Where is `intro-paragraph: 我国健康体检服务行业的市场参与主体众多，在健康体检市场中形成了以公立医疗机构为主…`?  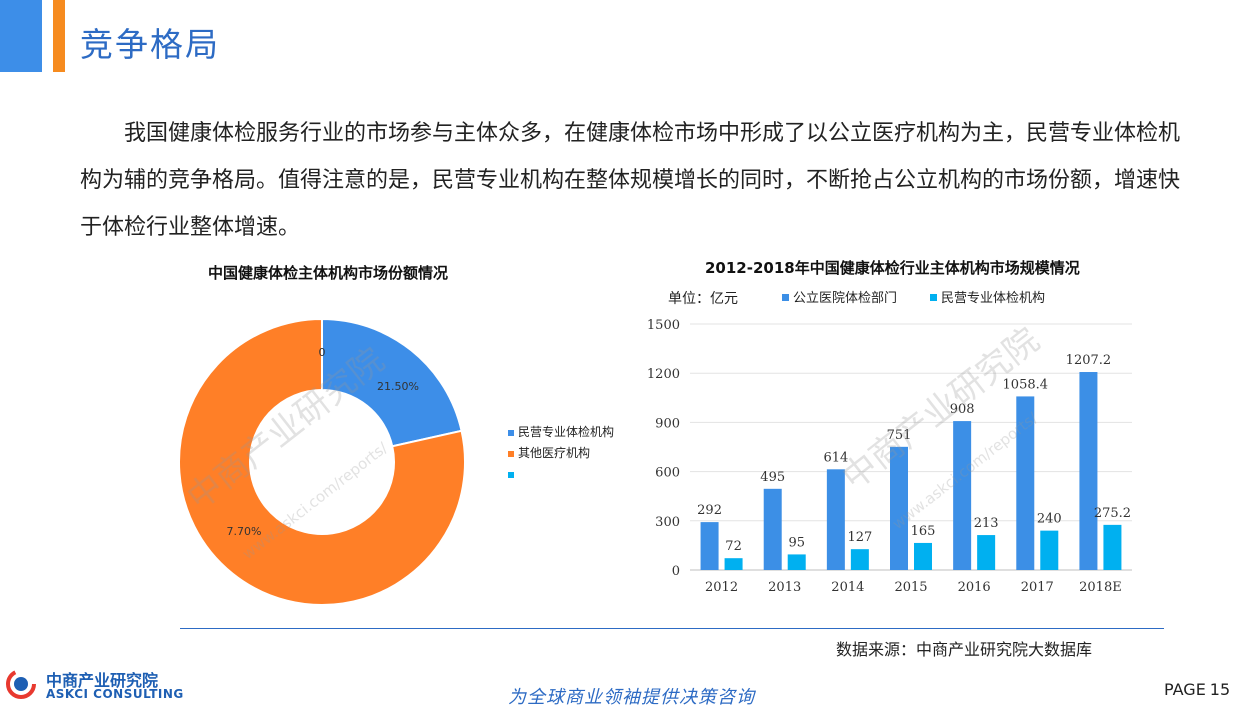 intro-paragraph: 我国健康体检服务行业的市场参与主体众多，在健康体检市场中形成了以公立医疗机构为主… is located at coordinates (630, 180).